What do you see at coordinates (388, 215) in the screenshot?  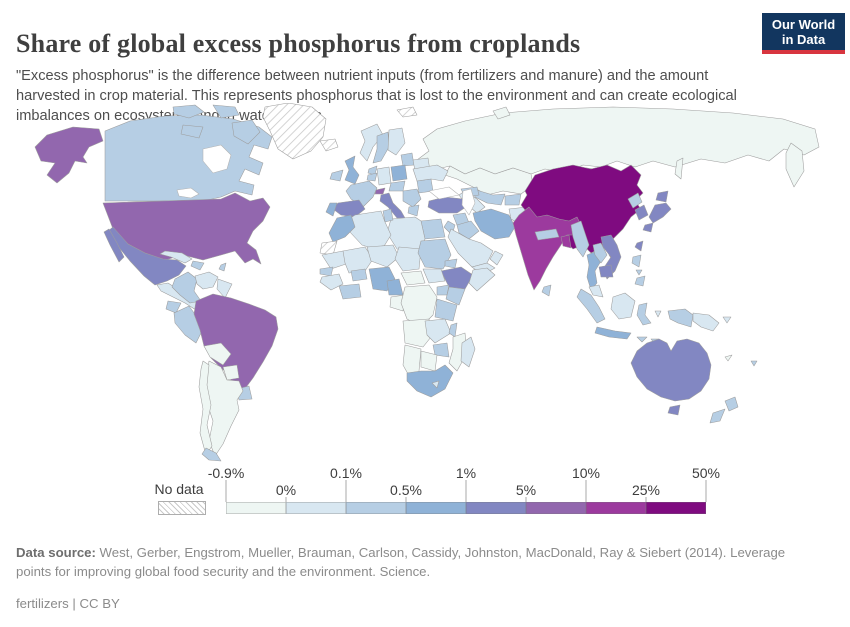 I see `country-tunisia` at bounding box center [388, 215].